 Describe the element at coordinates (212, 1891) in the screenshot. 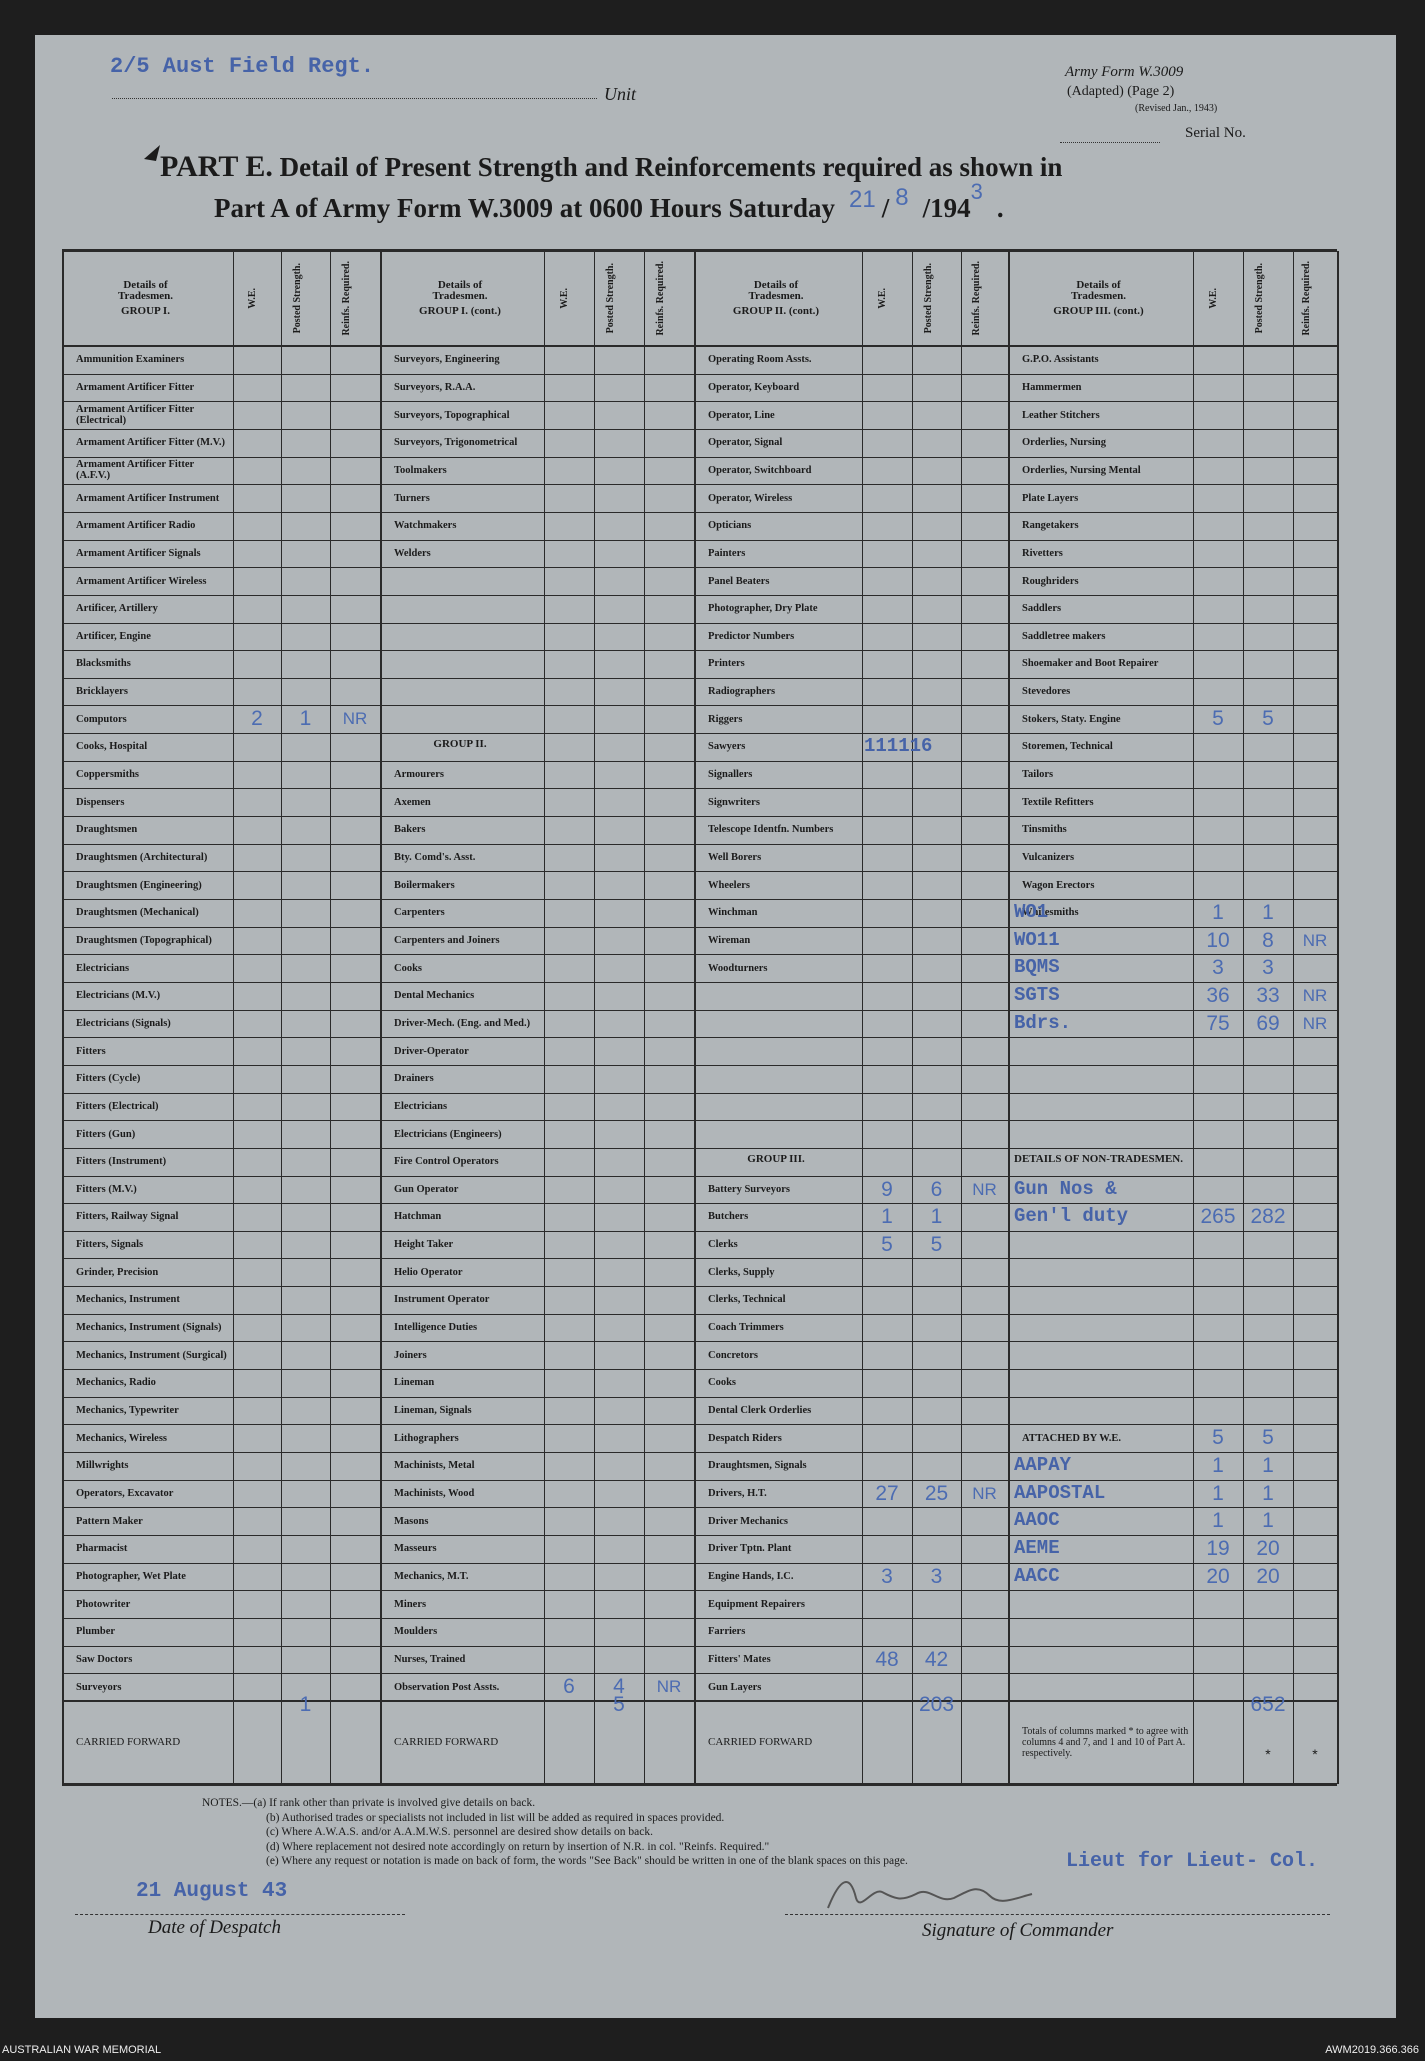

I see `date-typed: 21 August 43` at that location.